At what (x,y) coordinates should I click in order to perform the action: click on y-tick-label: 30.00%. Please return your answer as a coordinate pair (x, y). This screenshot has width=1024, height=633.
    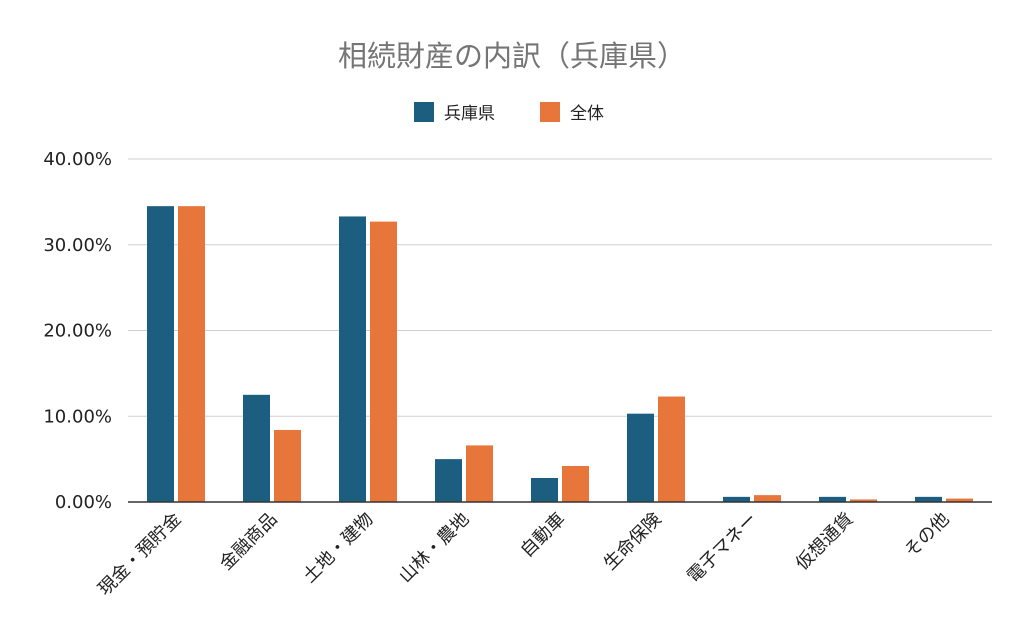
    Looking at the image, I should click on (77, 245).